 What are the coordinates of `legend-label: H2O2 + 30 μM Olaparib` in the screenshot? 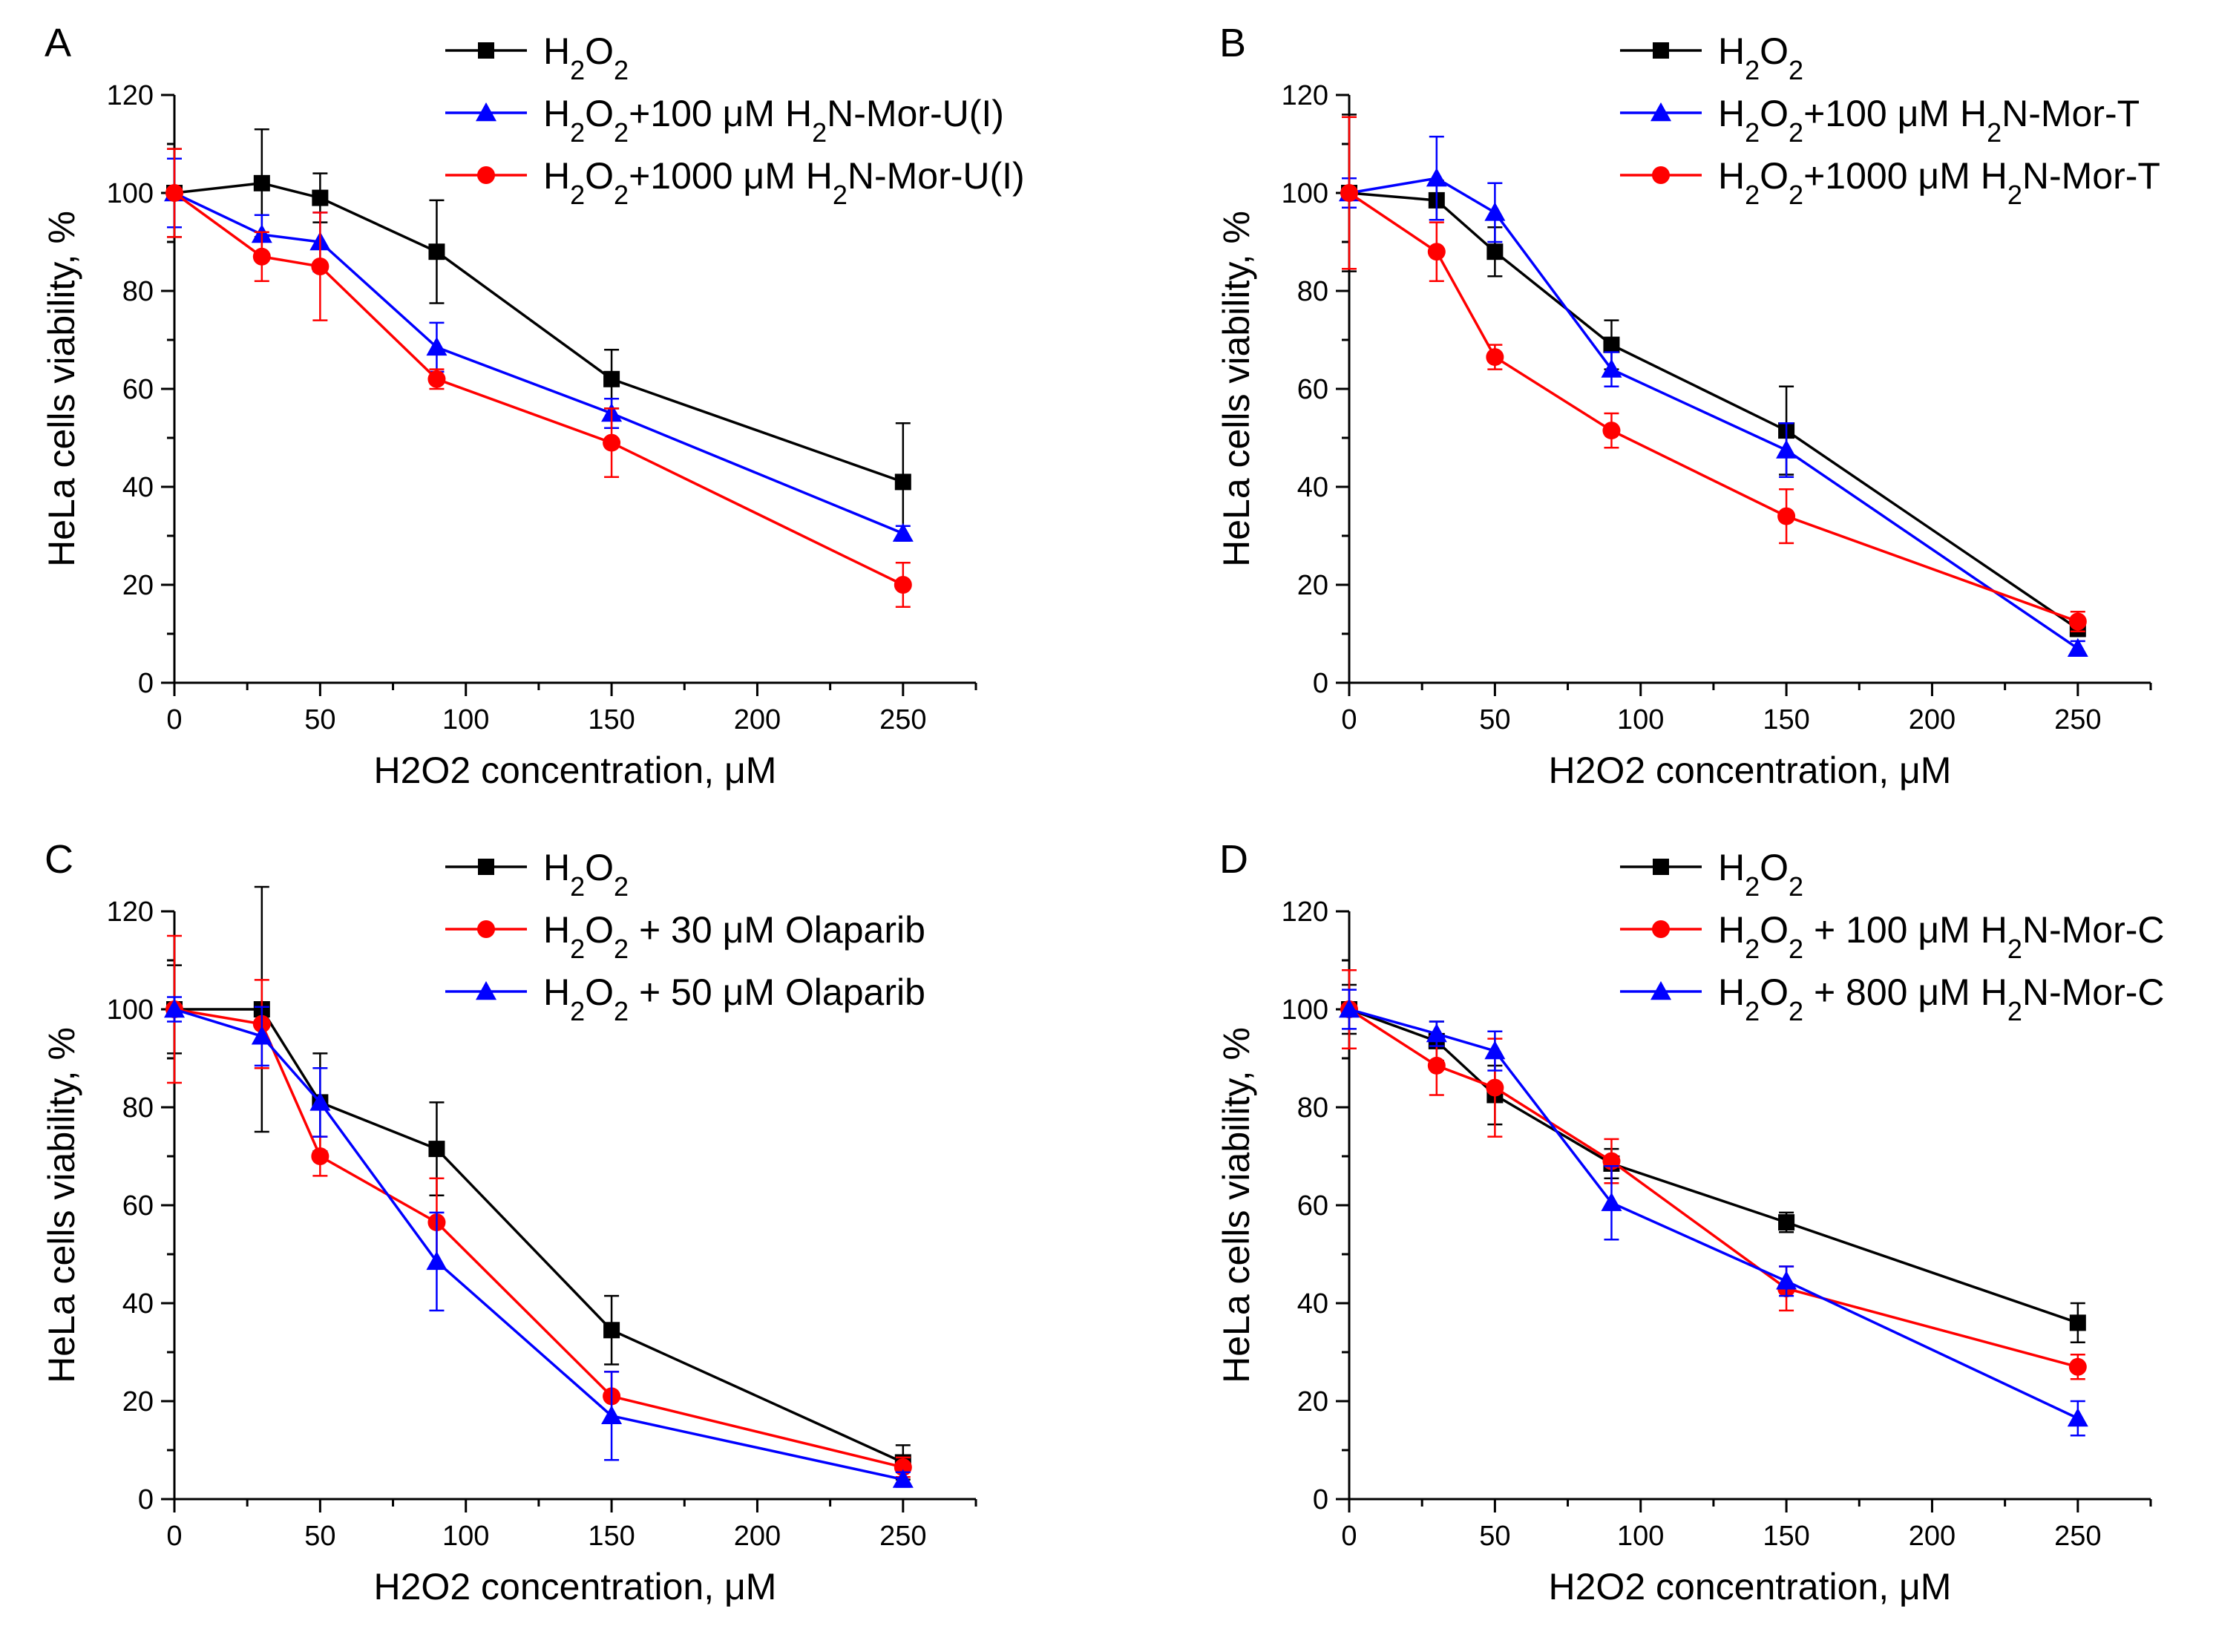 It's located at (734, 936).